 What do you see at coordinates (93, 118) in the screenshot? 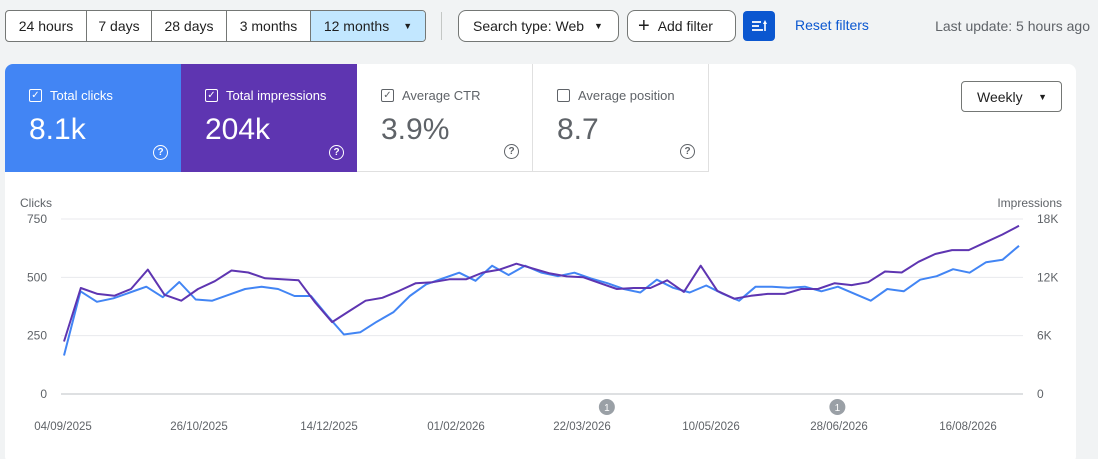
I see `metric-total-clicks: ✓ Total clicks 8.1k ?` at bounding box center [93, 118].